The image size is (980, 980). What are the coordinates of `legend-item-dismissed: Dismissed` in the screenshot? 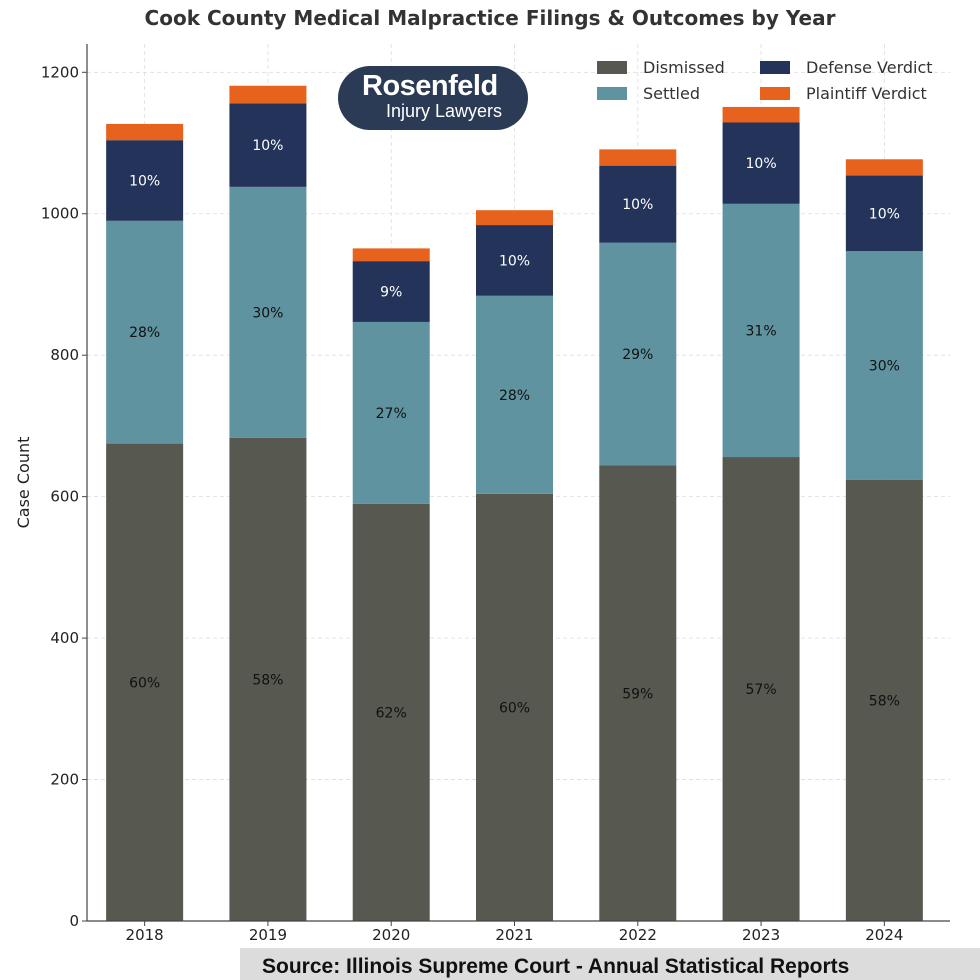 It's located at (661, 67).